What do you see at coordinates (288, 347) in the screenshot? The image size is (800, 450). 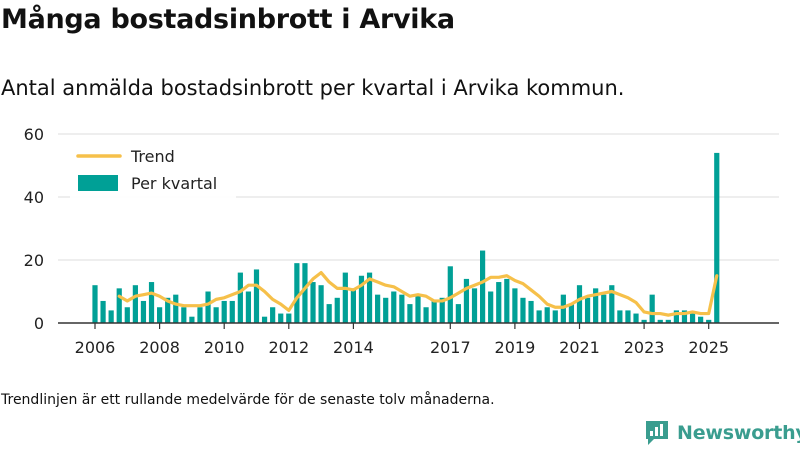 I see `x-tick-label: 2012` at bounding box center [288, 347].